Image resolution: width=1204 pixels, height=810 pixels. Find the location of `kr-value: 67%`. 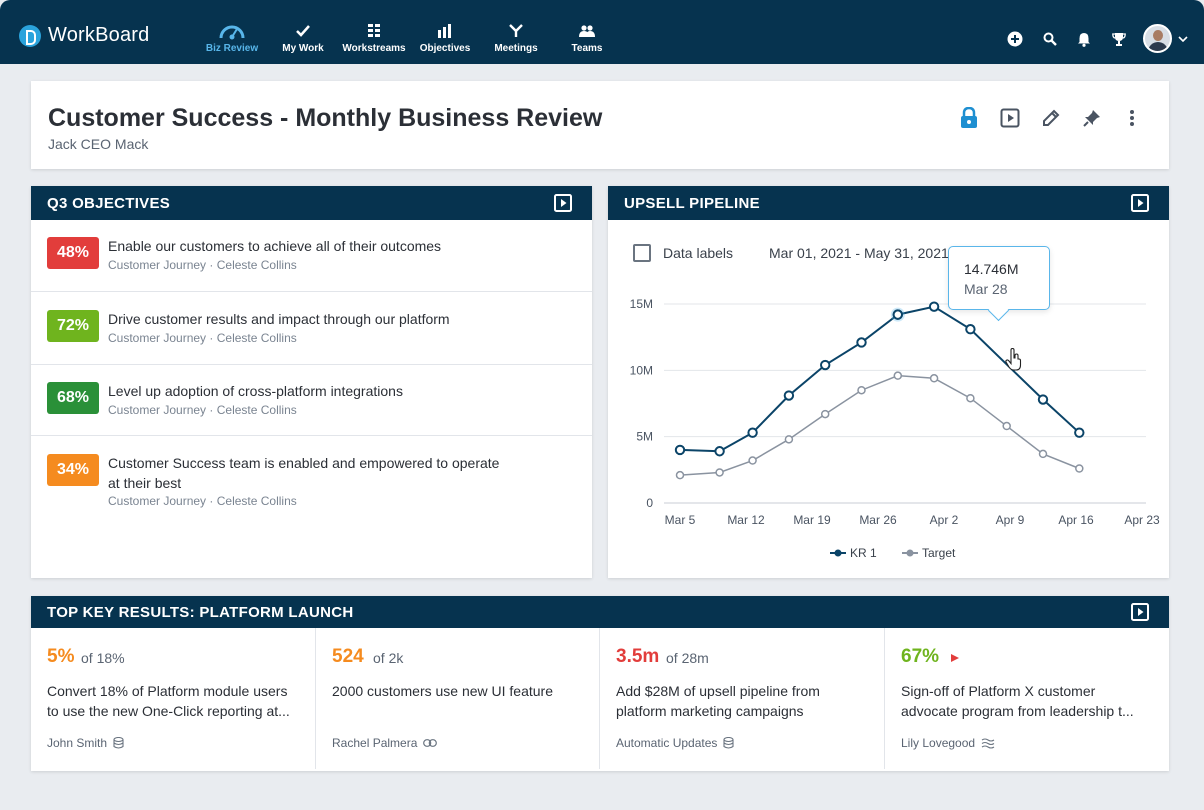

kr-value: 67% is located at coordinates (920, 656).